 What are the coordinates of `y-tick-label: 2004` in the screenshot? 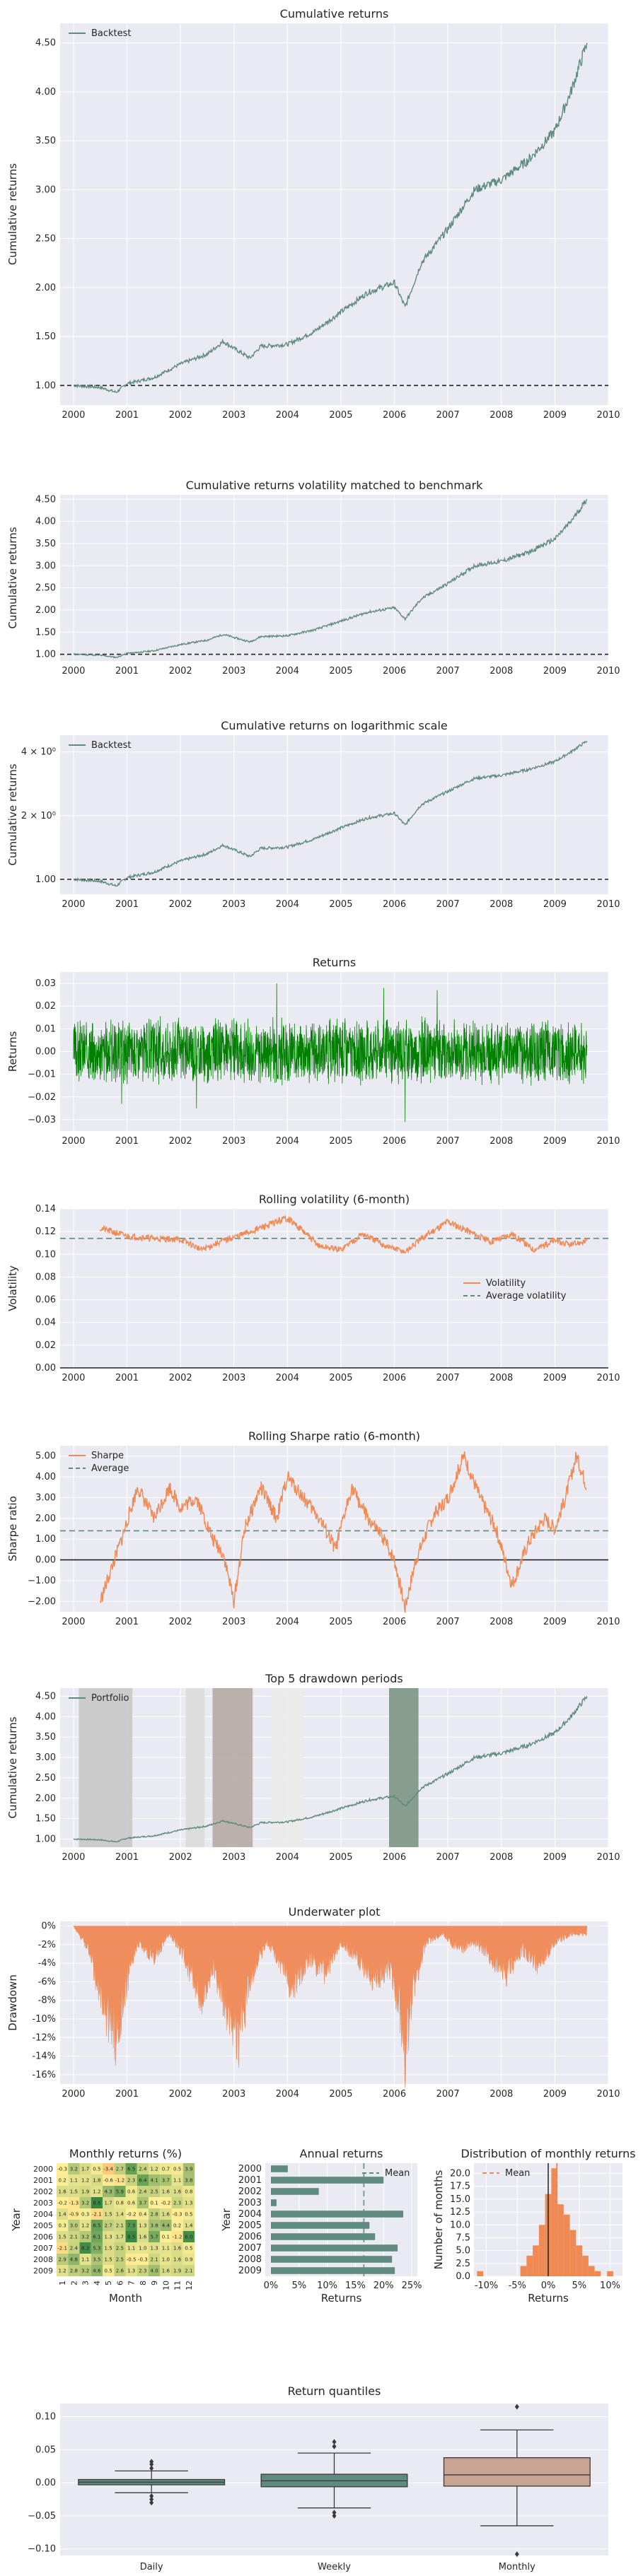 It's located at (43, 2215).